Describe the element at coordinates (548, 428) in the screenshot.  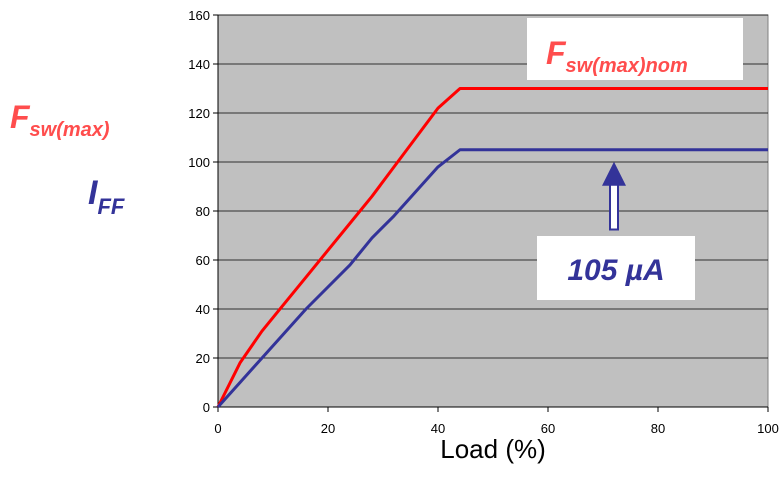
I see `x-tick-label: 60` at that location.